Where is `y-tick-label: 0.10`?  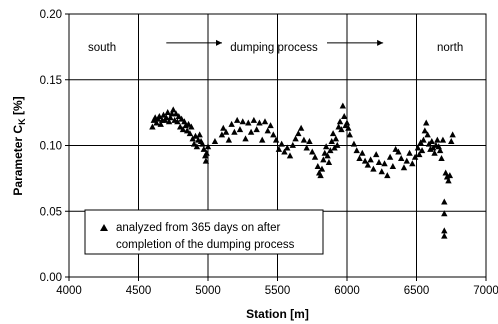 y-tick-label: 0.10 is located at coordinates (51, 147).